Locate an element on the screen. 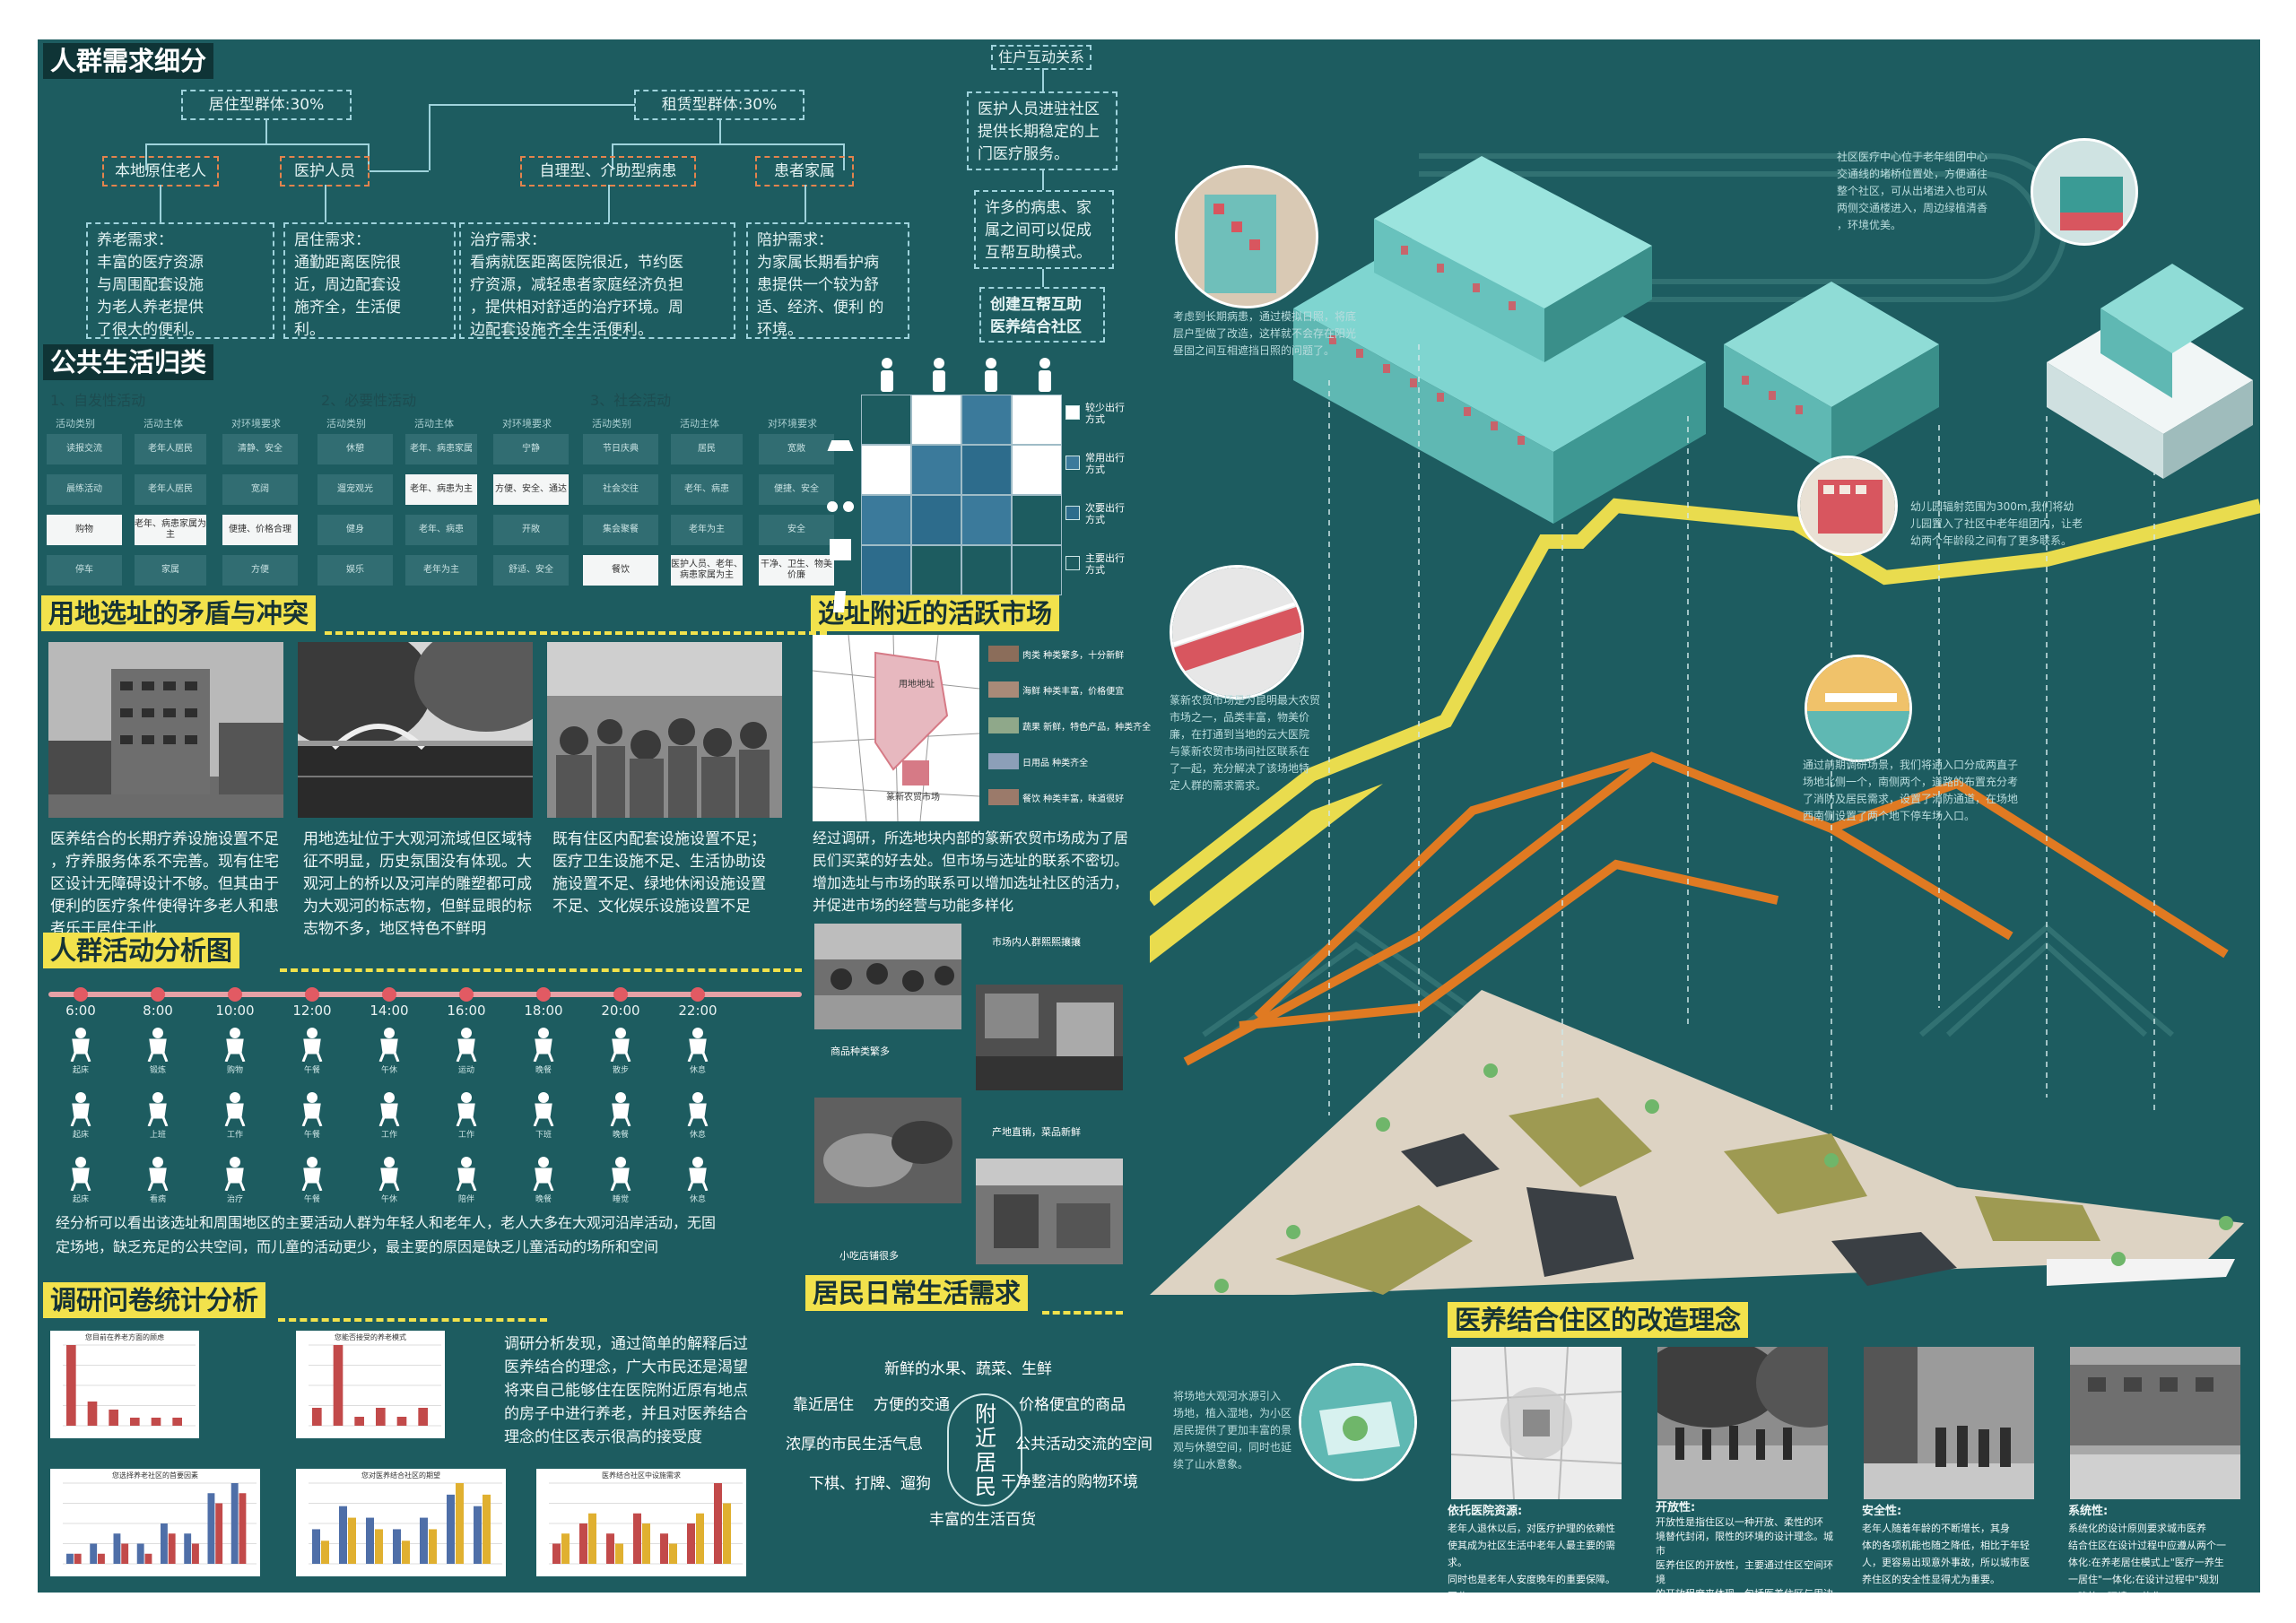  survey-chart-1: 您目前在养老方面的顾虑 is located at coordinates (124, 1384).